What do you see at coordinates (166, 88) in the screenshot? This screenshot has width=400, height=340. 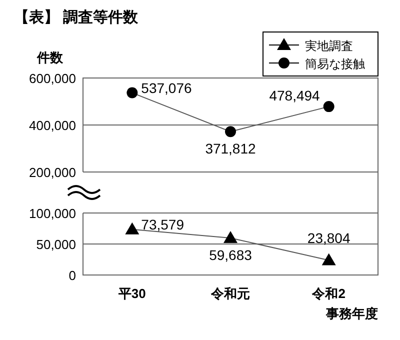 I see `data-label: 537,076` at bounding box center [166, 88].